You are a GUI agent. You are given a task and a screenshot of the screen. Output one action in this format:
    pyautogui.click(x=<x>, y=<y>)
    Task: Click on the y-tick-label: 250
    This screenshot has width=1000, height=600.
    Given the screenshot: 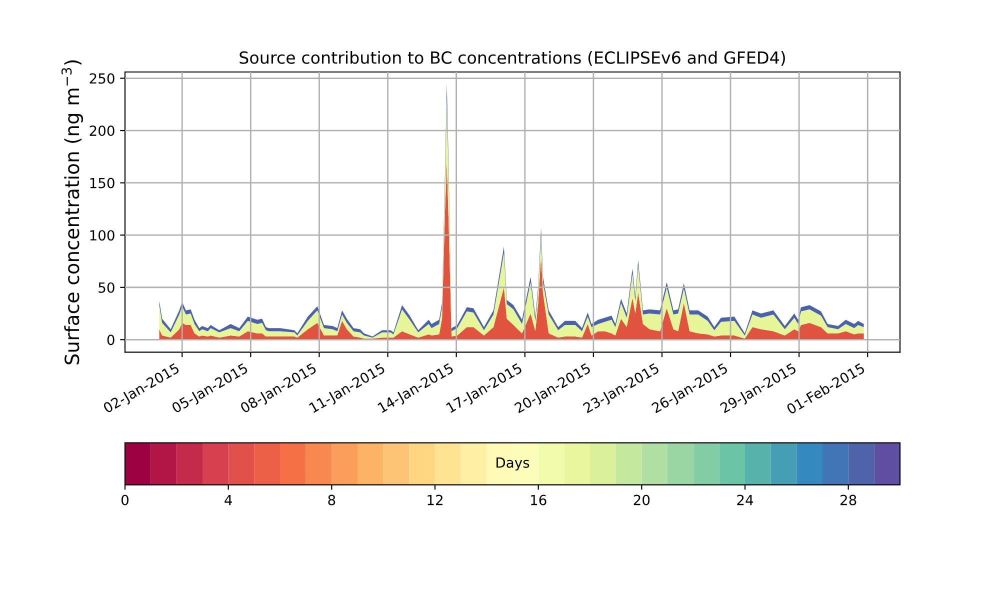 What is the action you would take?
    pyautogui.click(x=102, y=78)
    